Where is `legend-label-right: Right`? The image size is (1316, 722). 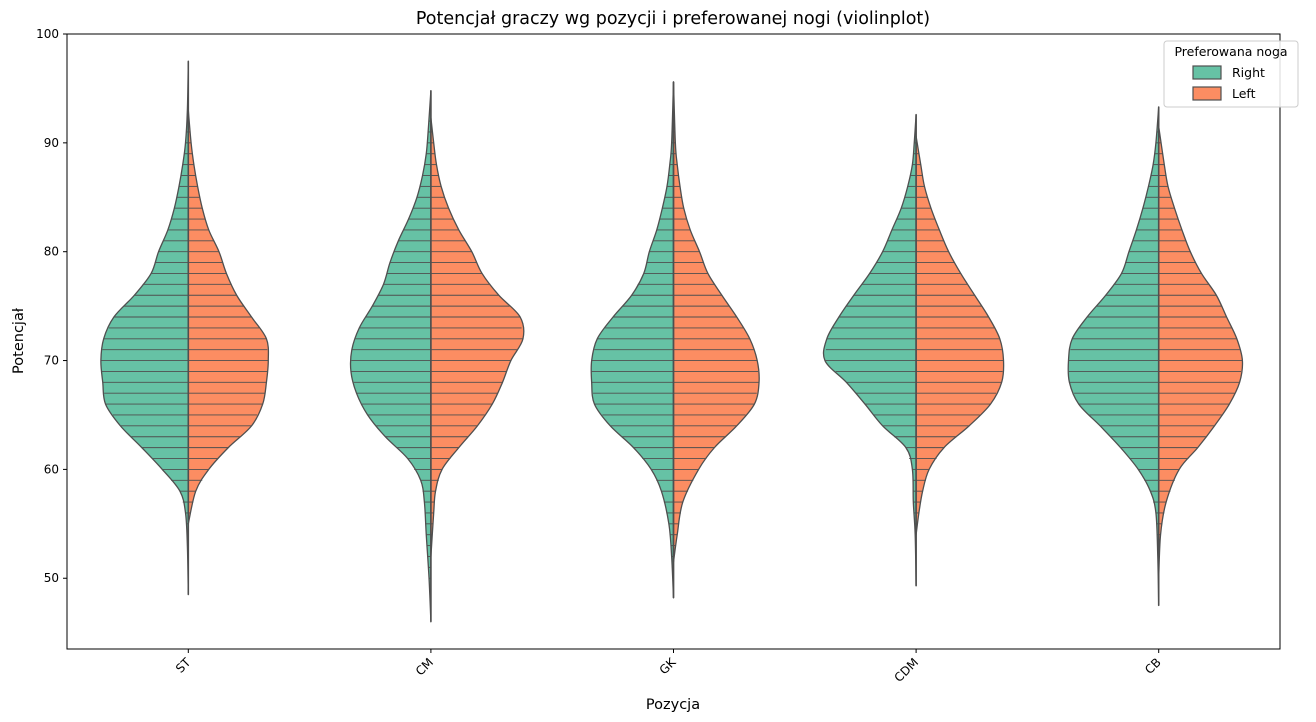
legend-label-right: Right is located at coordinates (1248, 72).